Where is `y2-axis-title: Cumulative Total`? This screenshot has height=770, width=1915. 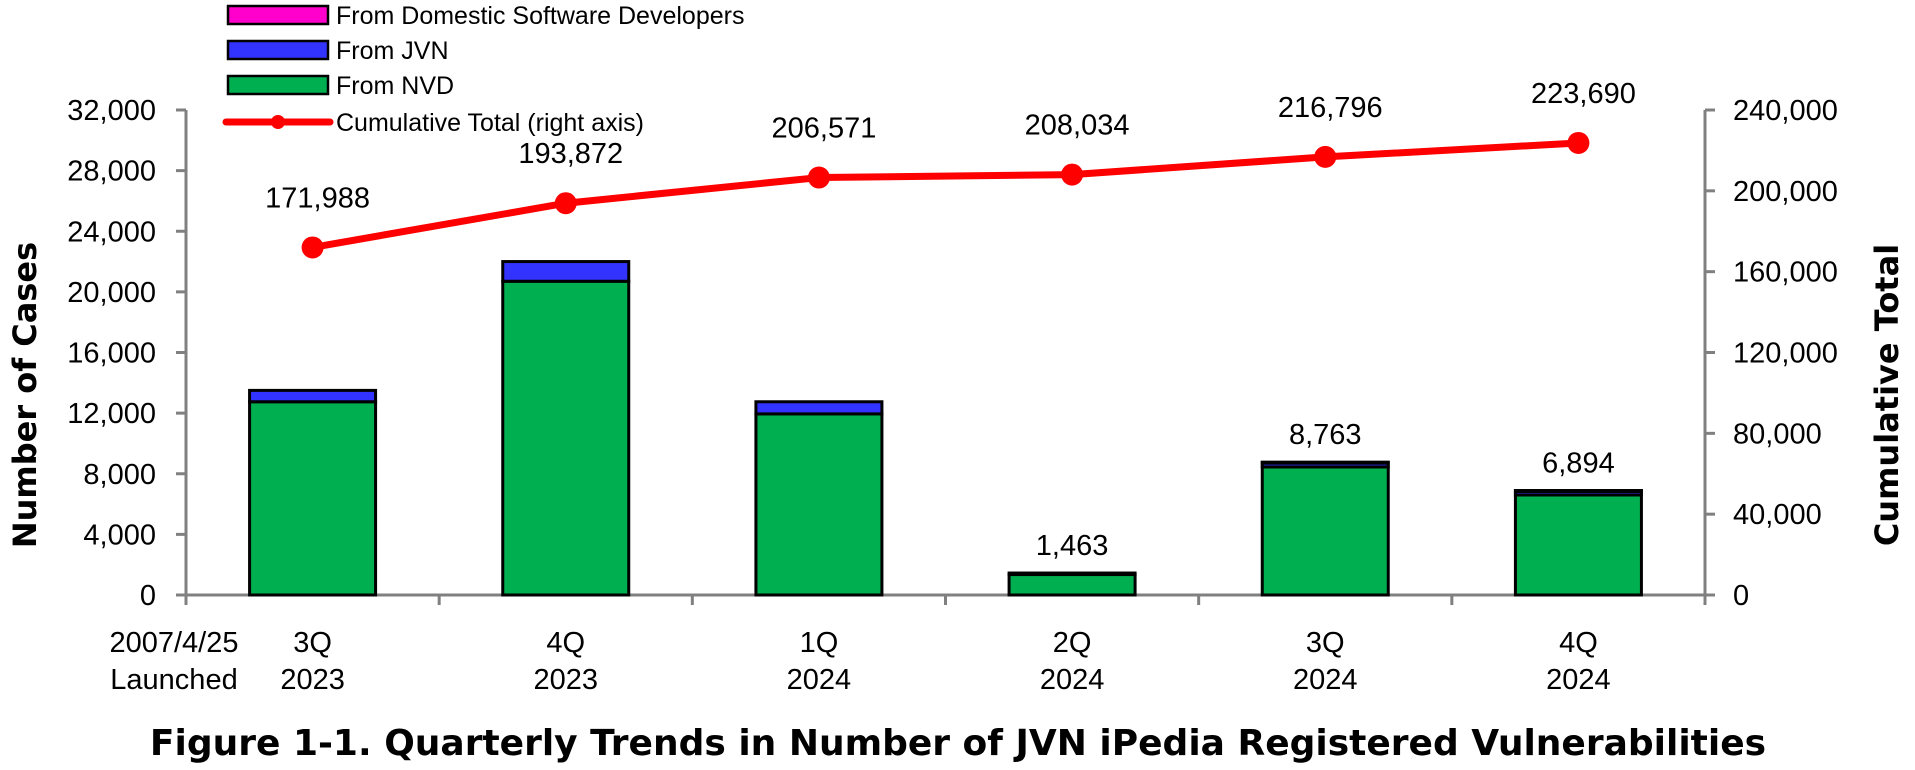 y2-axis-title: Cumulative Total is located at coordinates (1887, 395).